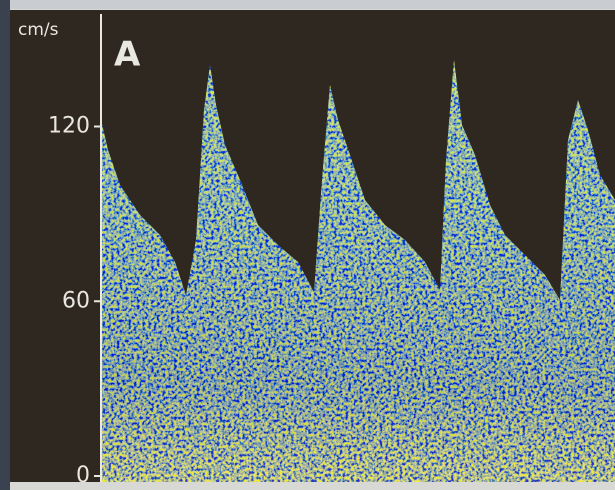  Describe the element at coordinates (312, 4) in the screenshot. I see `top-band` at that location.